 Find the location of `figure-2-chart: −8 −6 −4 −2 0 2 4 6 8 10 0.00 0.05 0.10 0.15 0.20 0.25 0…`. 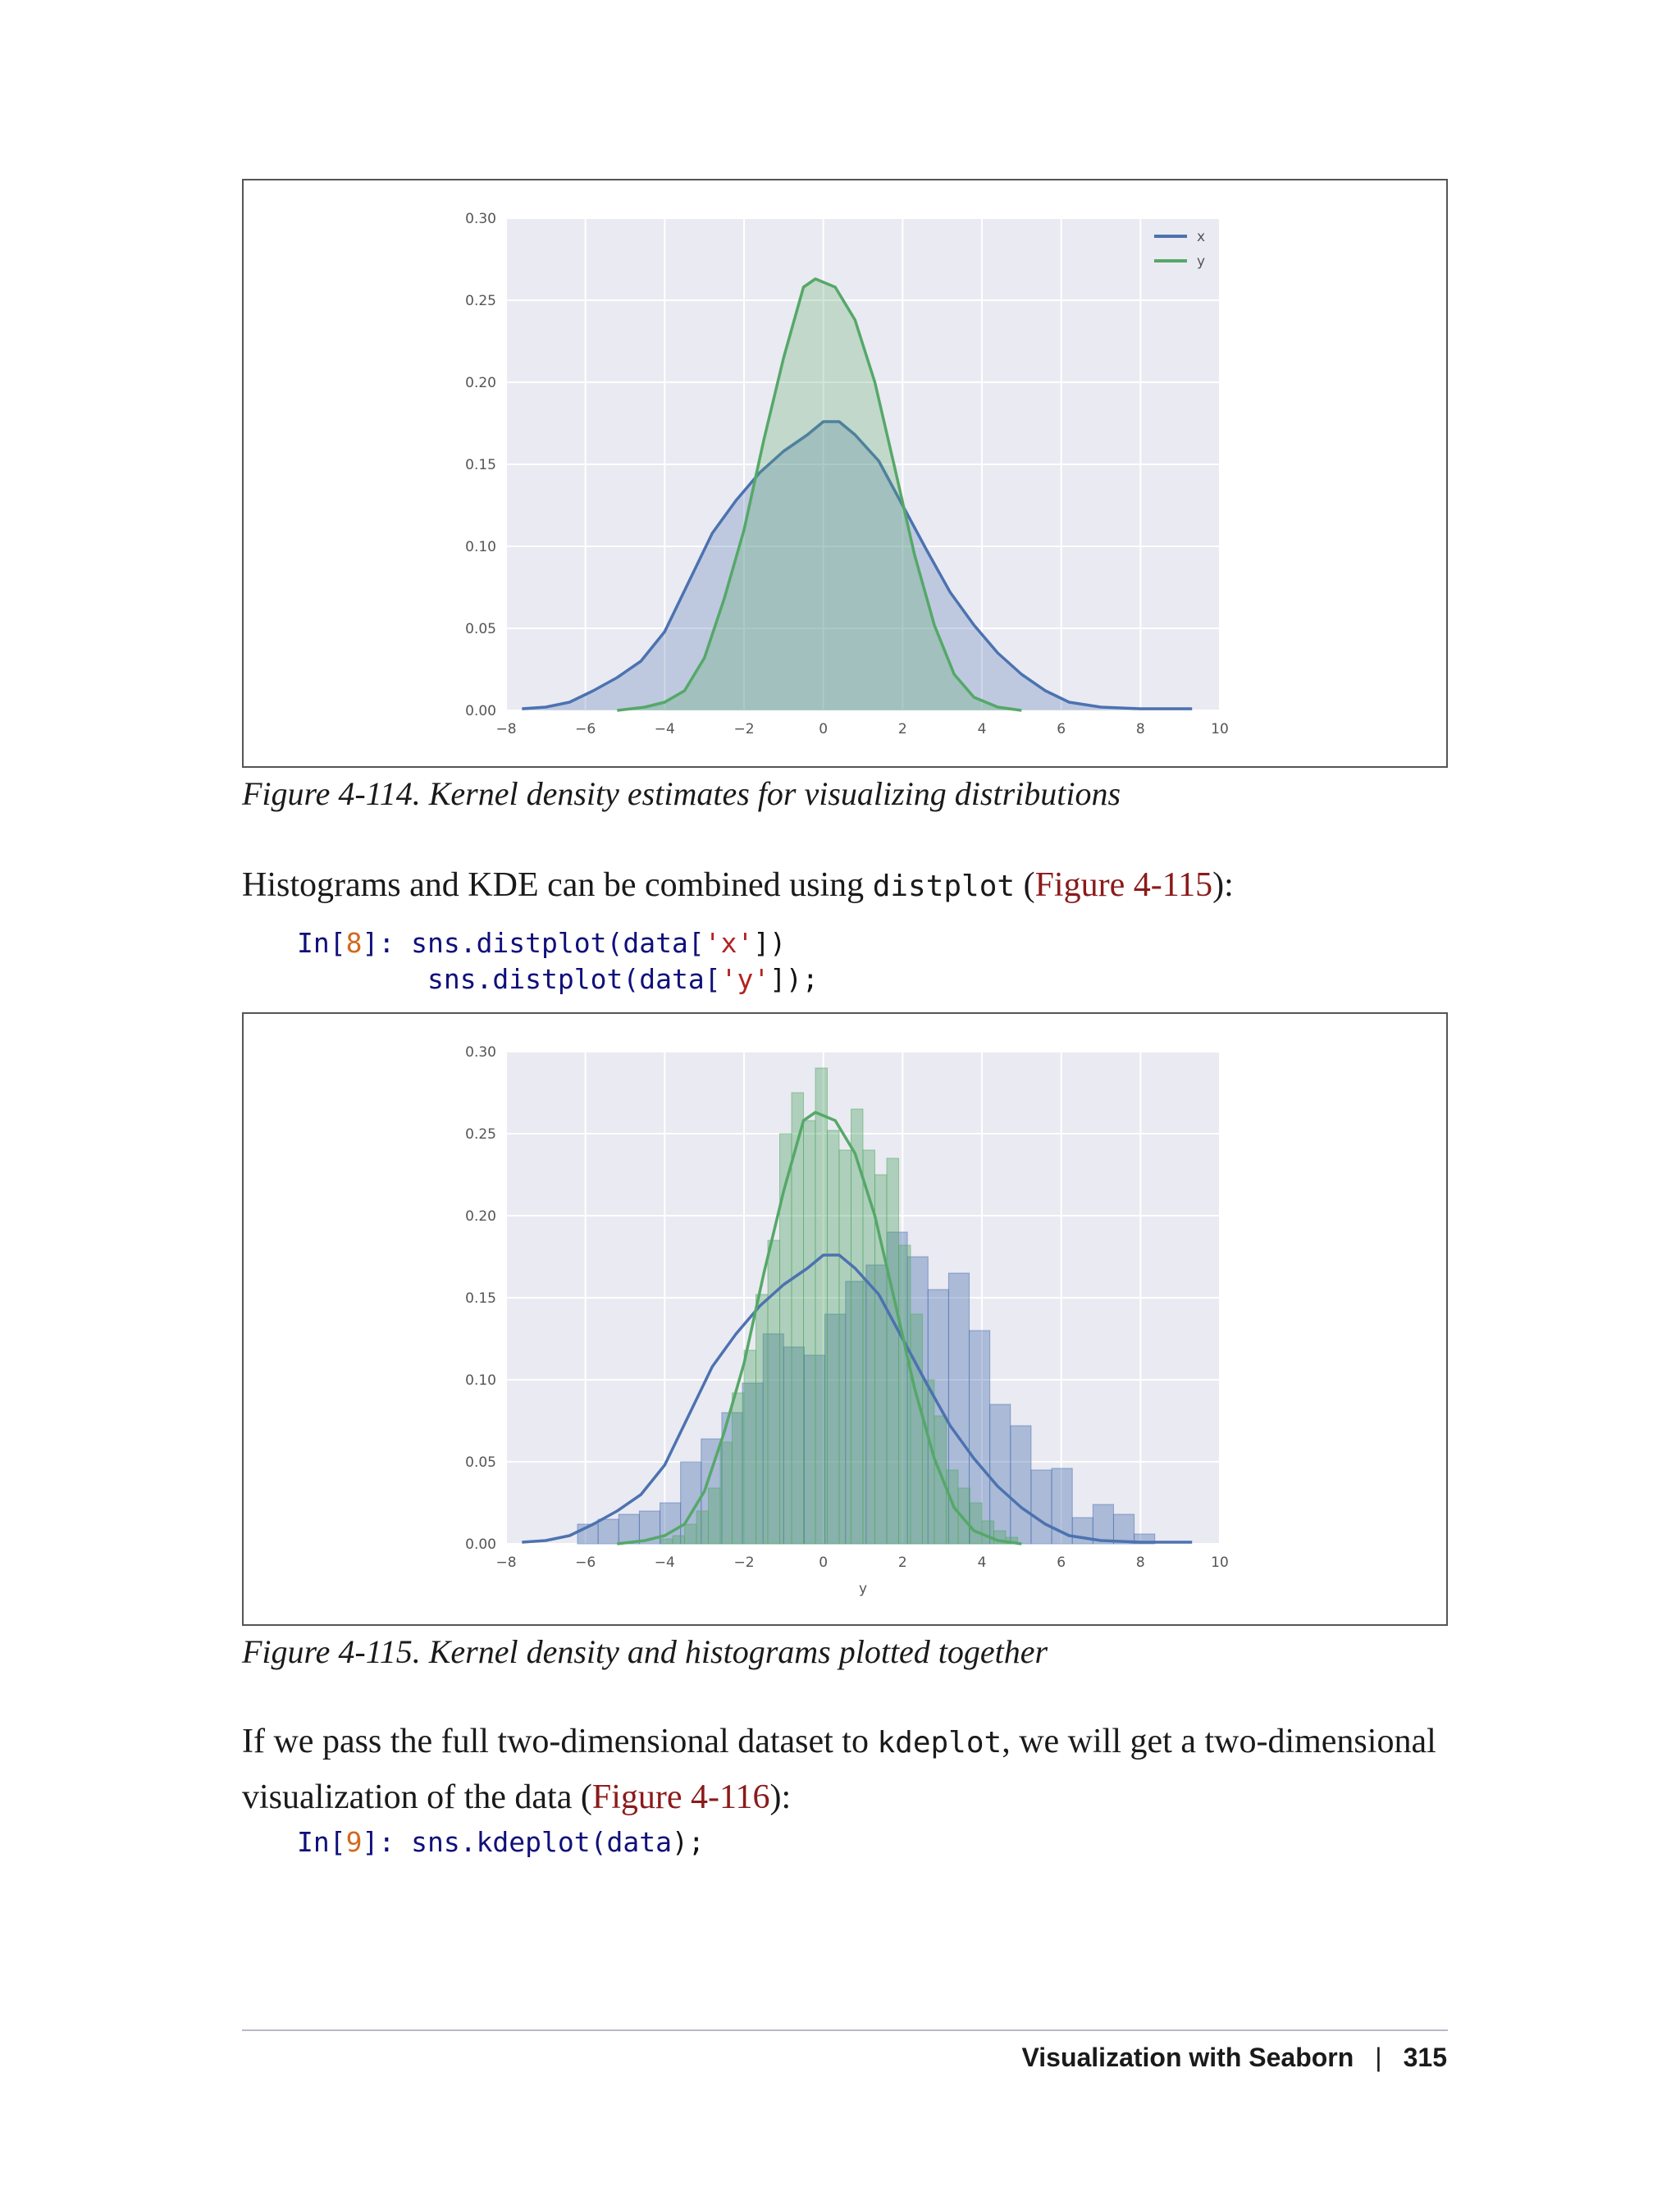

figure-2-chart: −8 −6 −4 −2 0 2 4 6 8 10 0.00 0.05 0.10 0.15 0.20 0.25 0… is located at coordinates (847, 1321).